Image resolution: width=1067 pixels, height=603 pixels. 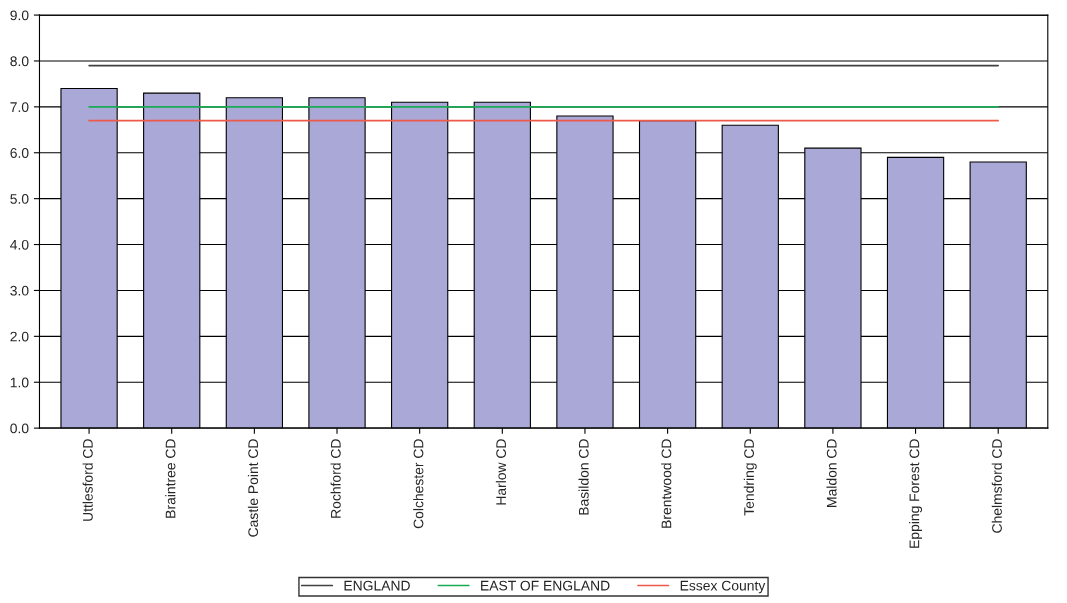 What do you see at coordinates (19, 290) in the screenshot?
I see `y-tick-label: 3.0` at bounding box center [19, 290].